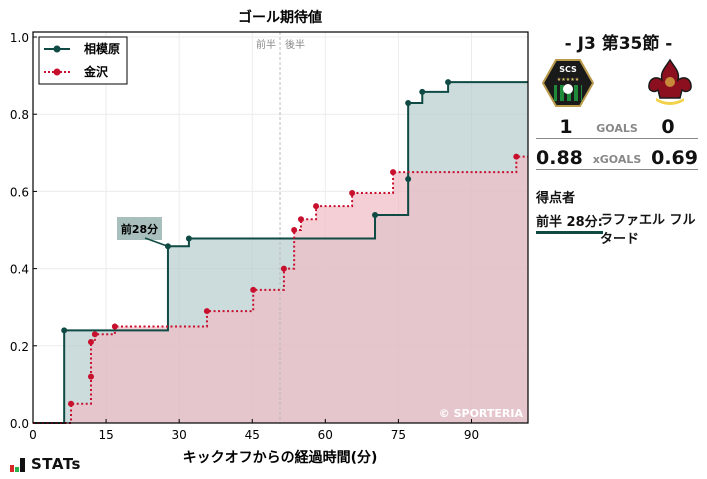 The image size is (707, 479). What do you see at coordinates (295, 44) in the screenshot?
I see `second-half-label: 後半` at bounding box center [295, 44].